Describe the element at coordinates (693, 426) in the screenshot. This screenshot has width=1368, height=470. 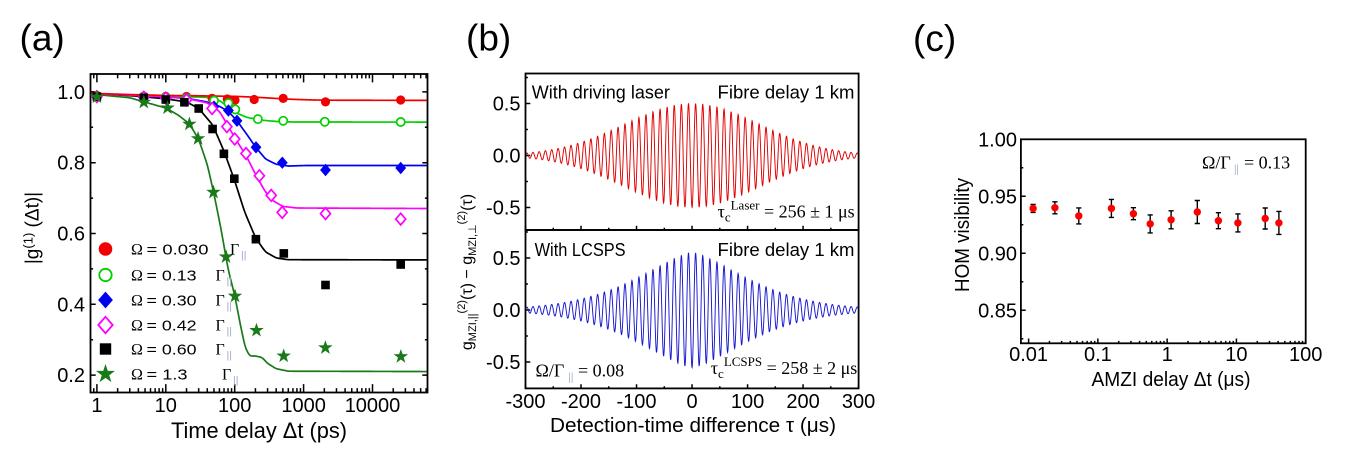
I see `svg-text:Detection-time difference τ (μ: Detection-time difference τ (μs)` at that location.